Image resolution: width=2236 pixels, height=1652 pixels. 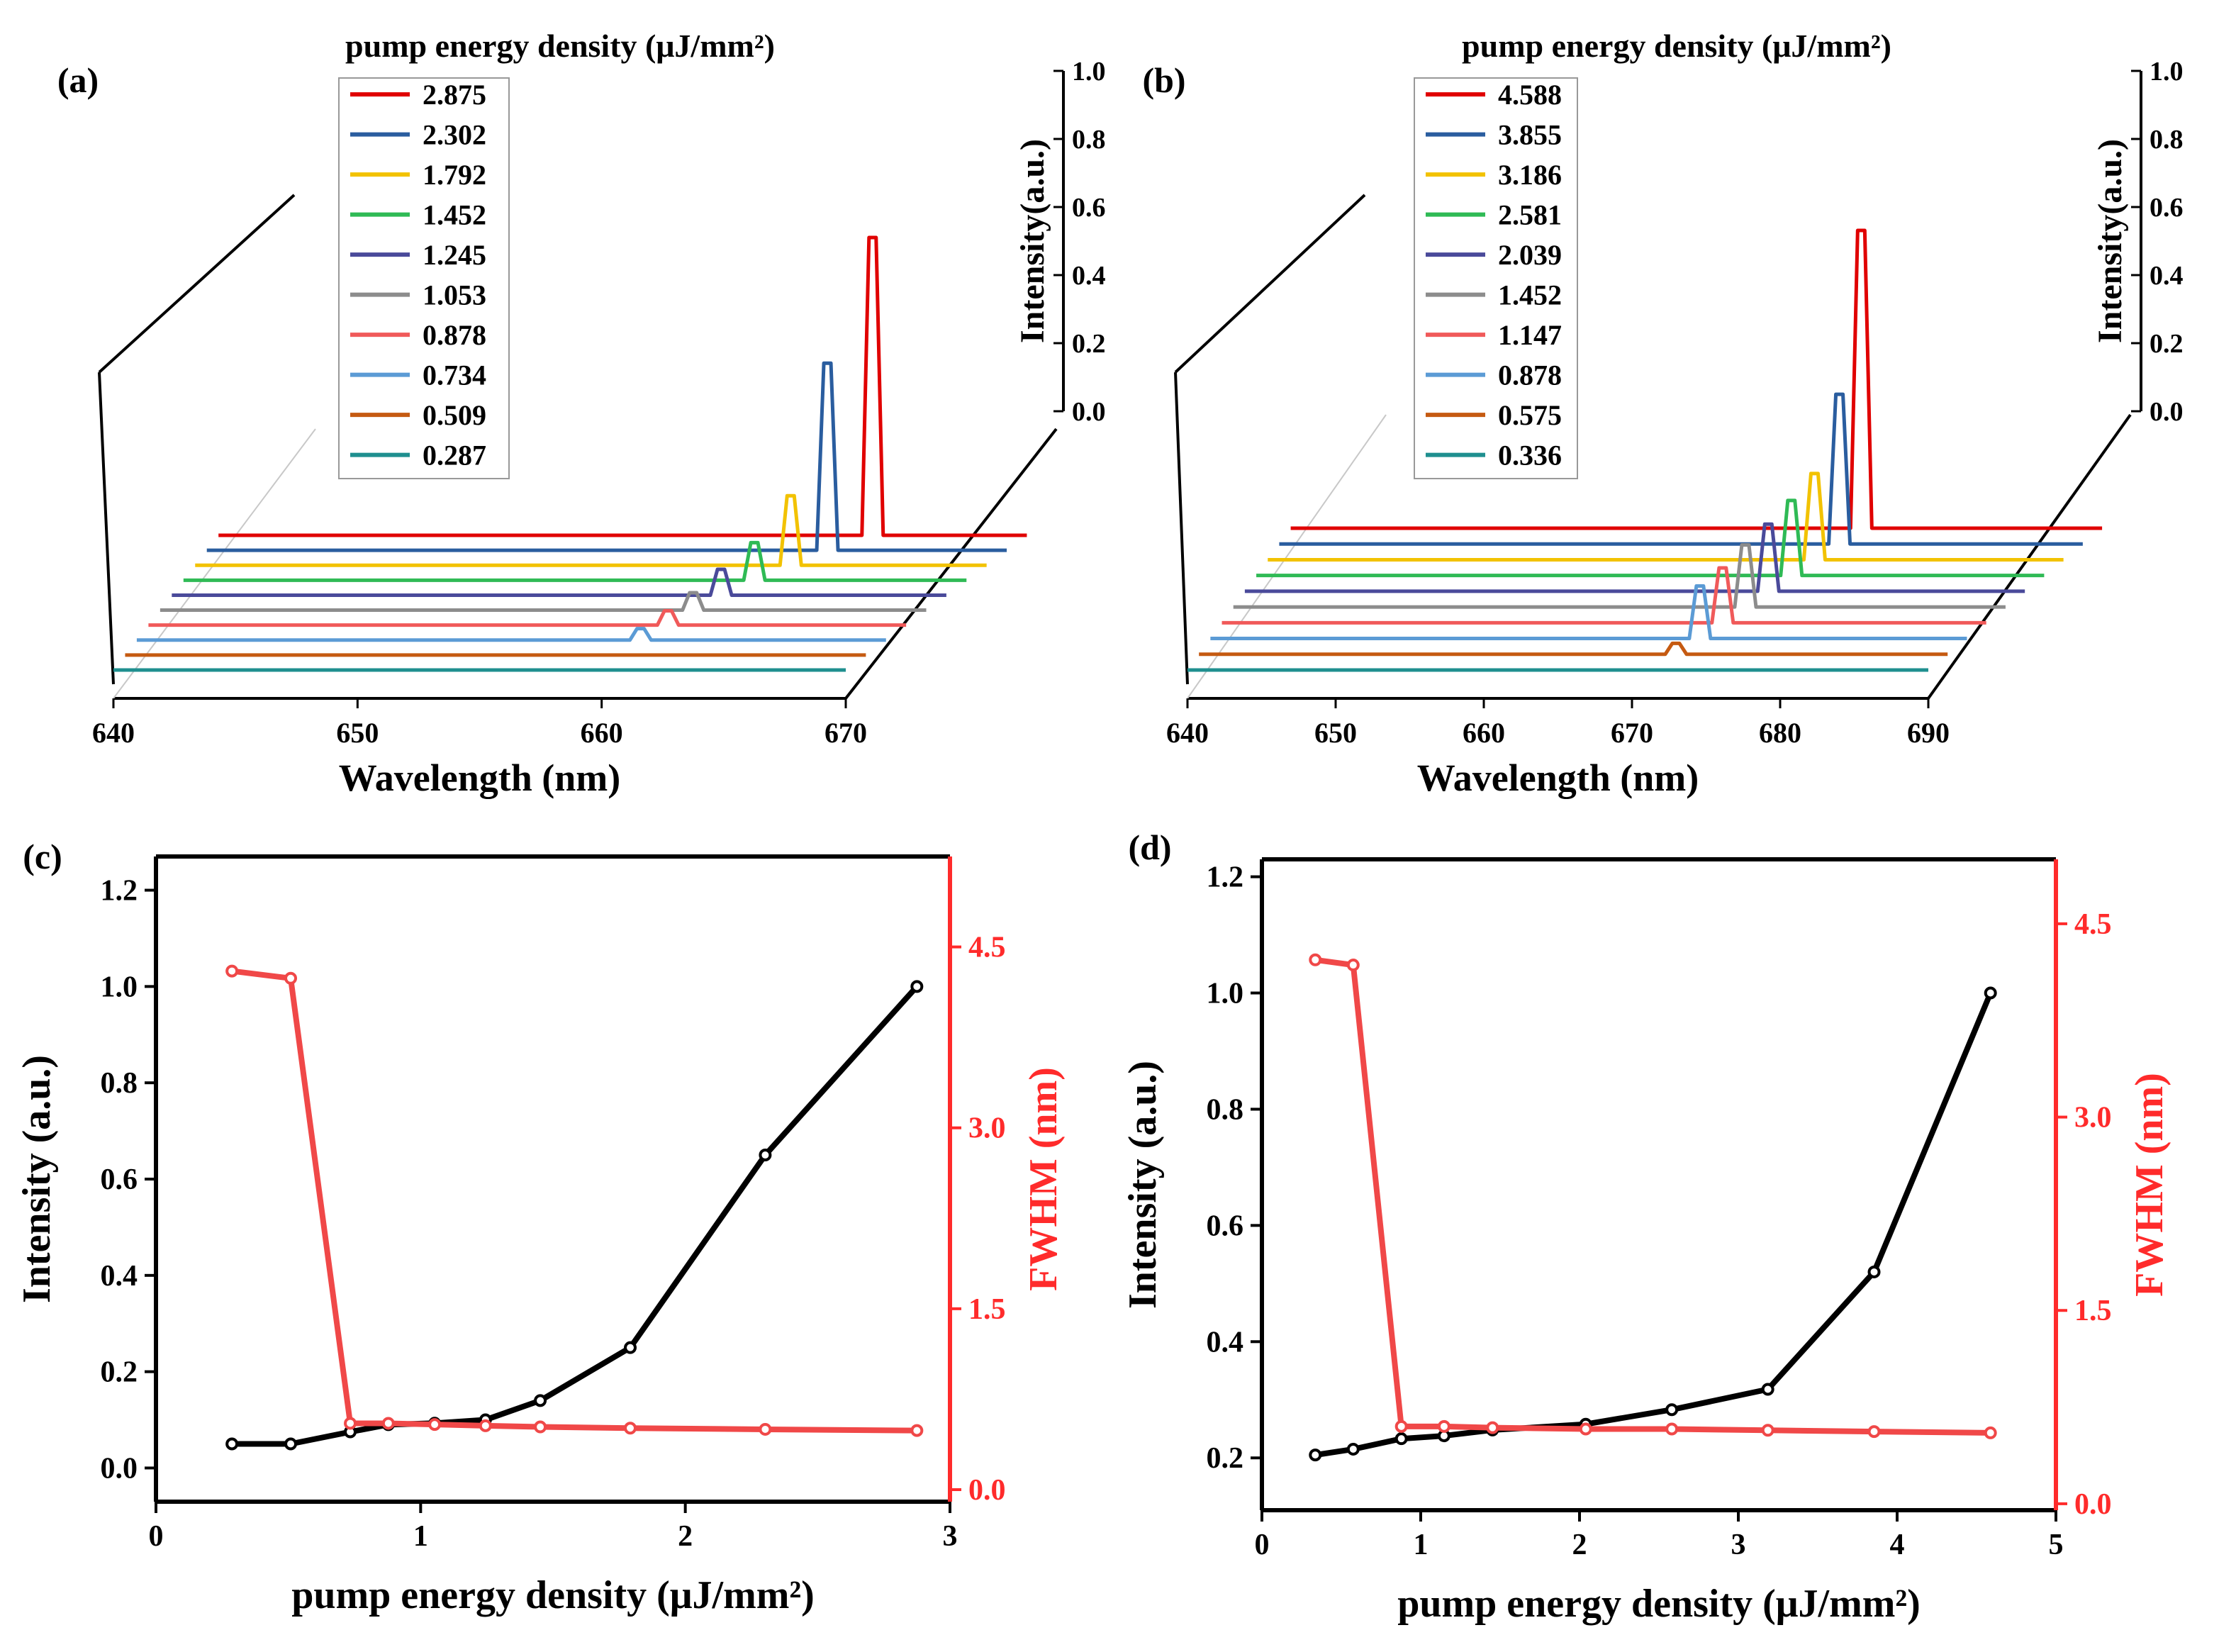 What do you see at coordinates (42, 856) in the screenshot?
I see `panel-letter: (c)` at bounding box center [42, 856].